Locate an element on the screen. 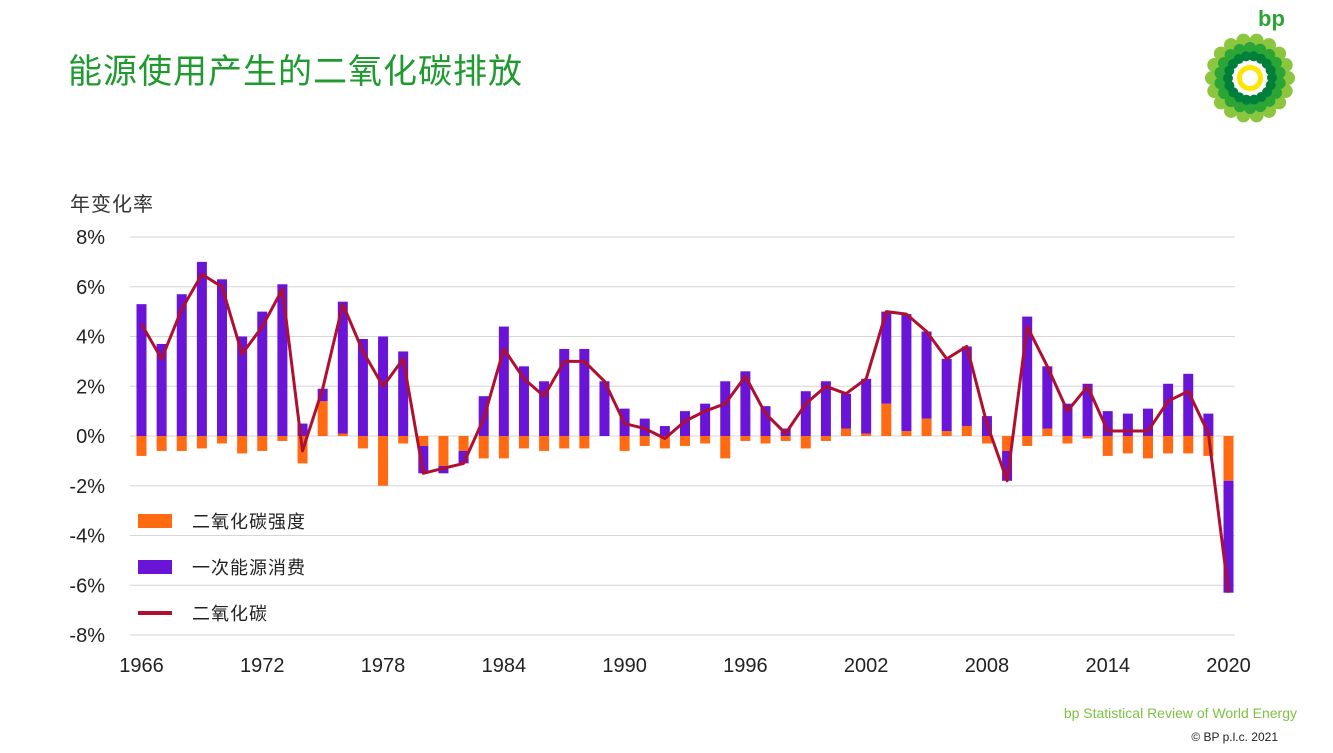 This screenshot has height=753, width=1333. x-tick-label: 1984 is located at coordinates (504, 666).